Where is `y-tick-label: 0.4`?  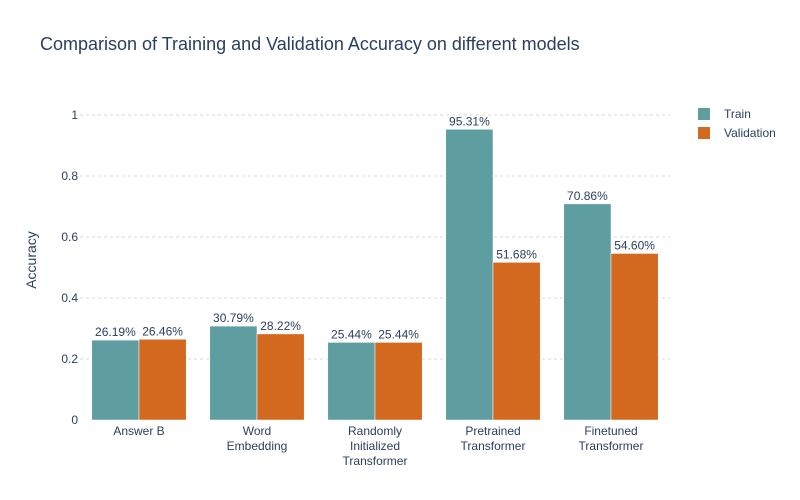
y-tick-label: 0.4 is located at coordinates (69, 298).